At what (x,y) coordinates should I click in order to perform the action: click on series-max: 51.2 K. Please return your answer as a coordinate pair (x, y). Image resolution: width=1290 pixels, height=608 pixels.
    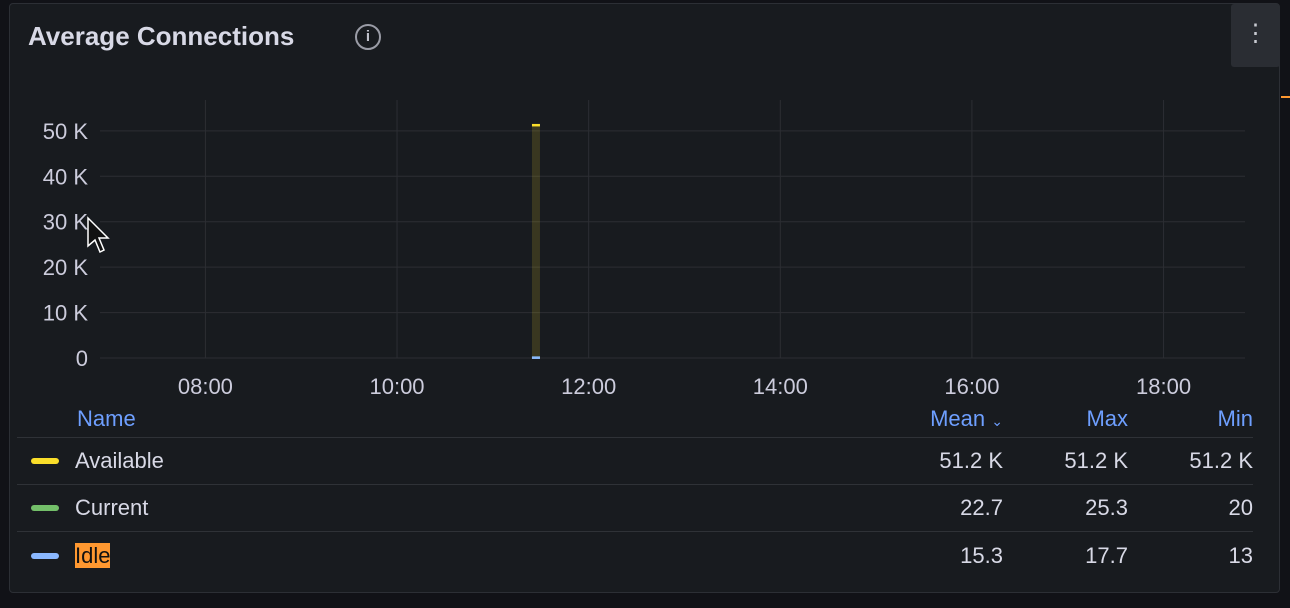
    Looking at the image, I should click on (1096, 460).